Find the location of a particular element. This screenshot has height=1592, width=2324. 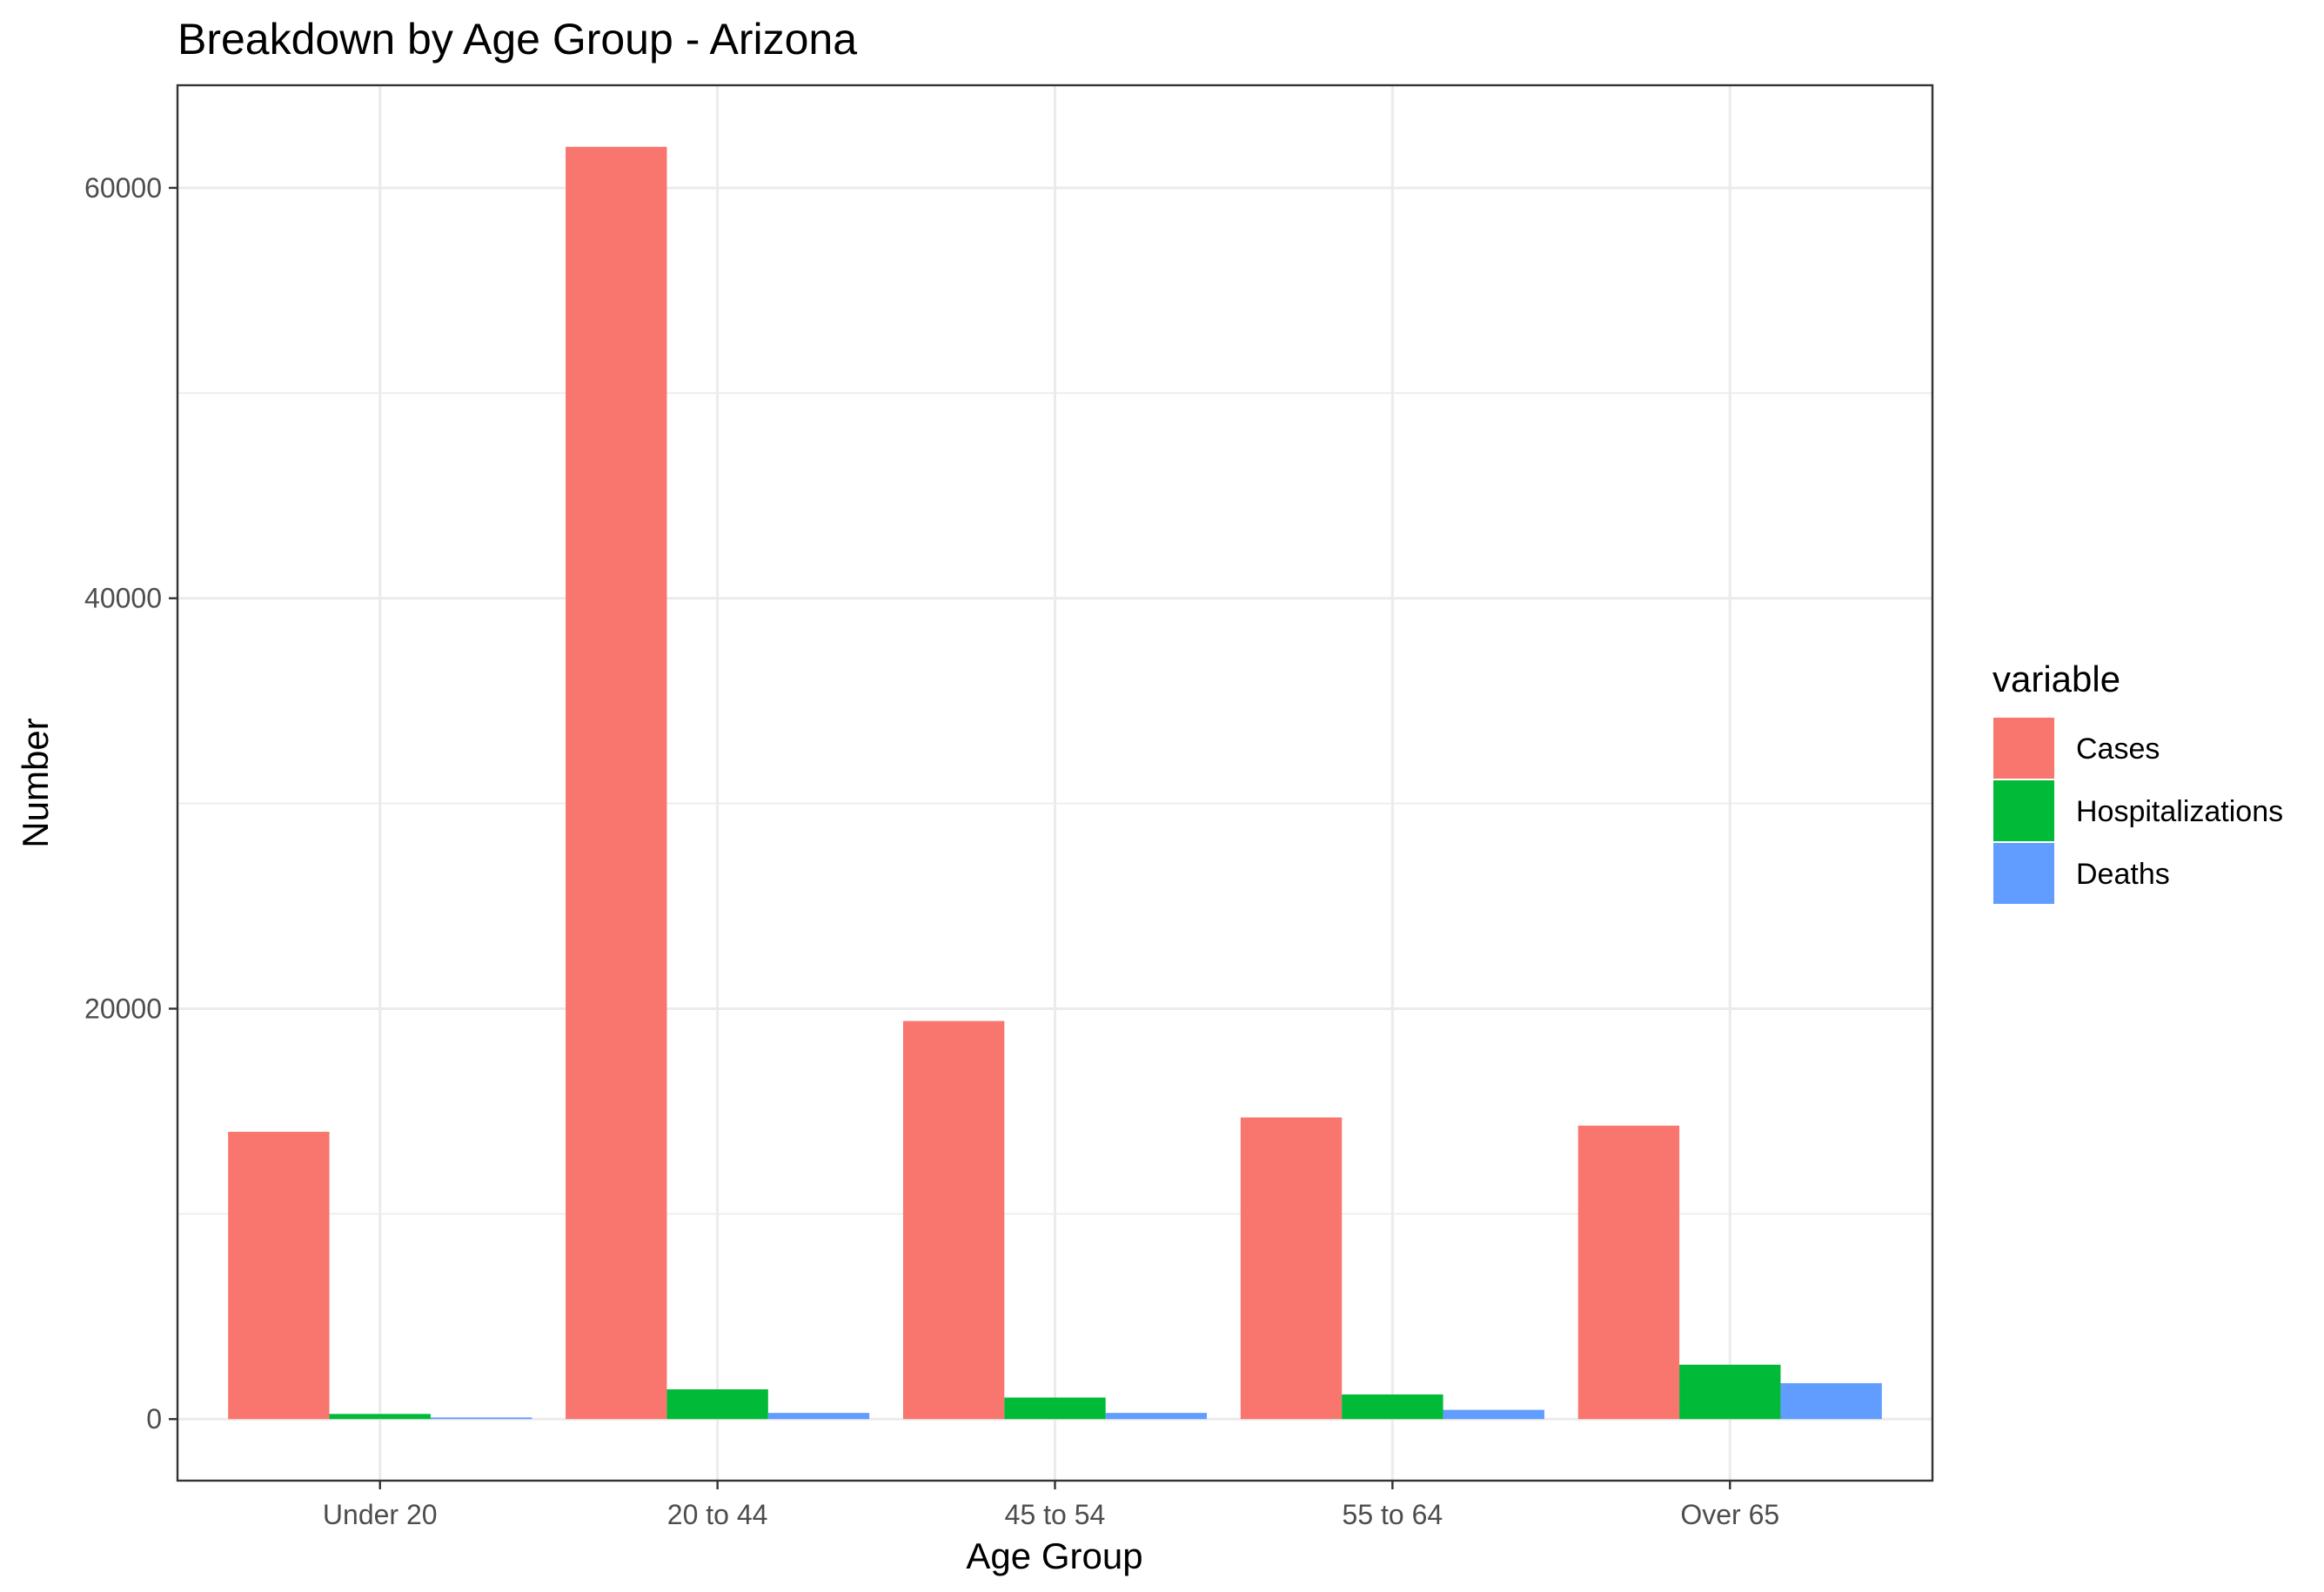

y-axis-title: Number is located at coordinates (35, 782).